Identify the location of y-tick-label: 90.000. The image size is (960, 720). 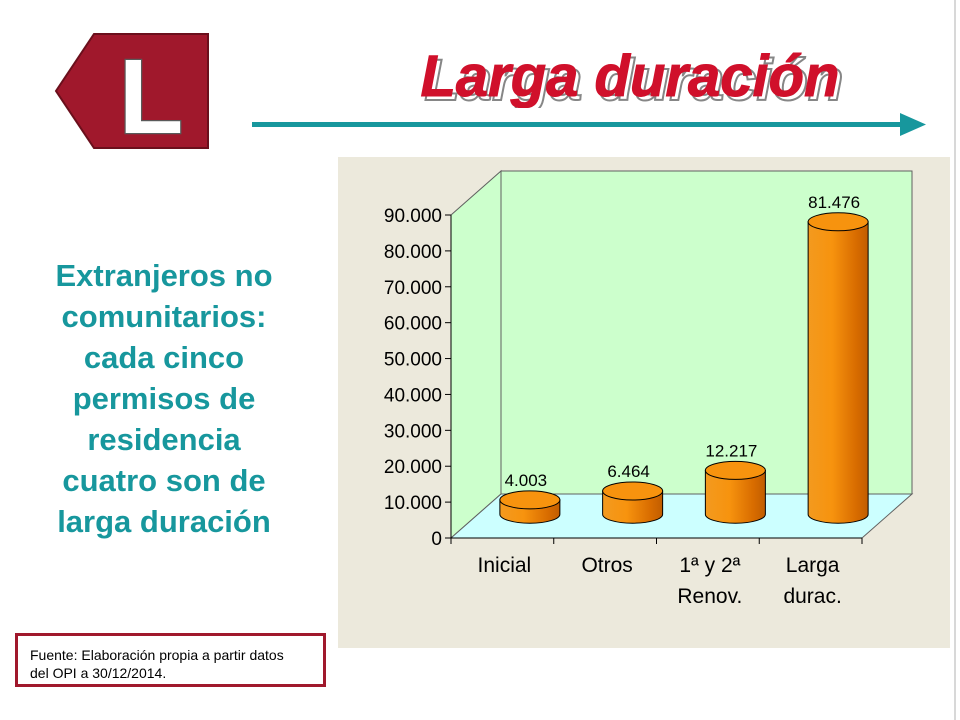
(413, 216).